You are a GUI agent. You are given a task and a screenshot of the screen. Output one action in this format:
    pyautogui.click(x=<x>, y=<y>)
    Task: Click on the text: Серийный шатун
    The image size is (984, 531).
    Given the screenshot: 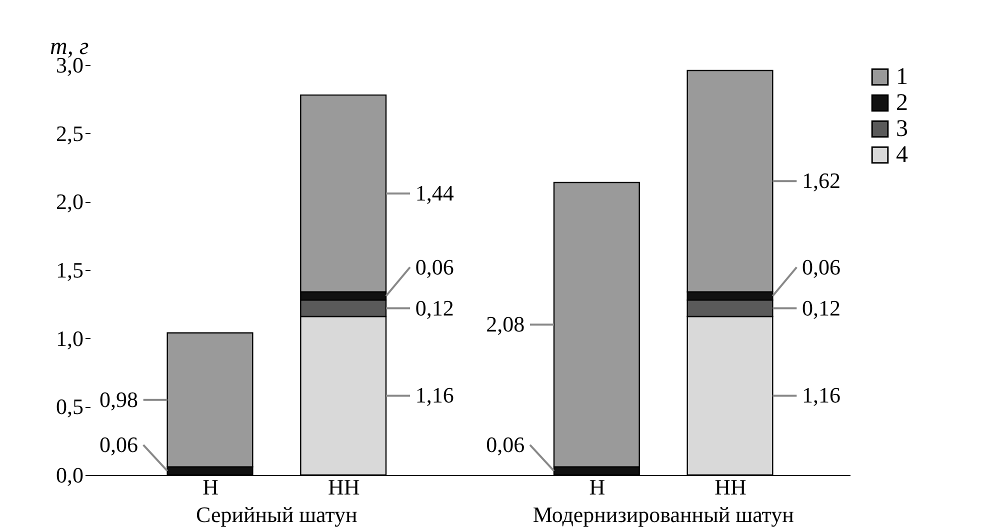 What is the action you would take?
    pyautogui.click(x=277, y=514)
    